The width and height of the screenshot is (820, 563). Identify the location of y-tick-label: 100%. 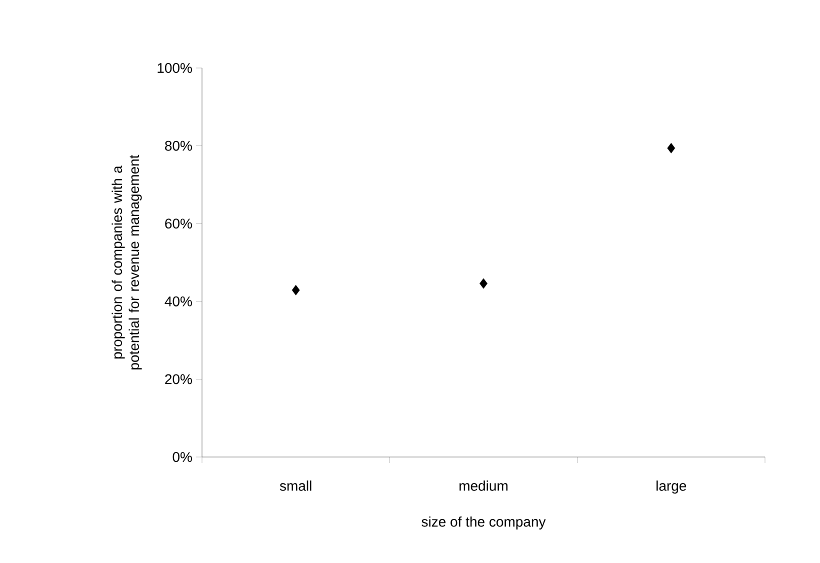
(175, 68).